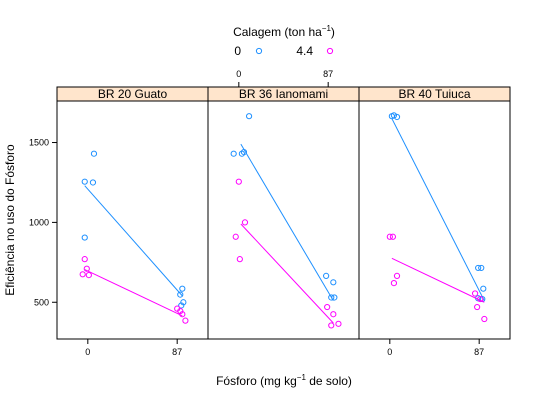 The height and width of the screenshot is (400, 540). I want to click on y-tick-label: 1500, so click(39, 143).